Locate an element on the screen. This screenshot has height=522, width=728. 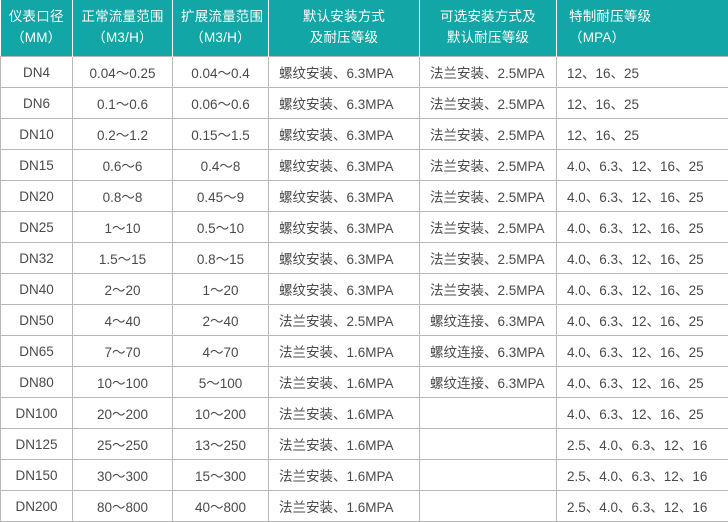
cell-extended-flow: 0.15～1.5 is located at coordinates (221, 134).